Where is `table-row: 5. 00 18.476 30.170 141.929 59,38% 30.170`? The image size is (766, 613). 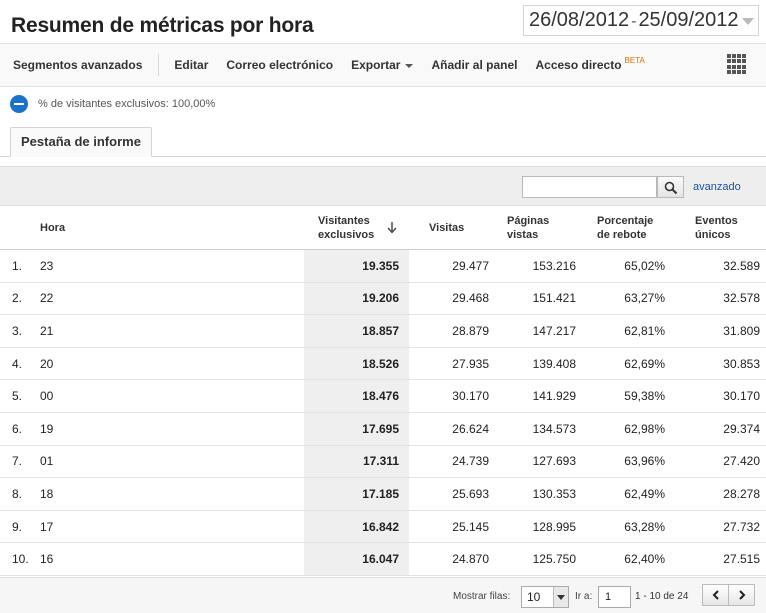 table-row: 5. 00 18.476 30.170 141.929 59,38% 30.170 is located at coordinates (383, 396).